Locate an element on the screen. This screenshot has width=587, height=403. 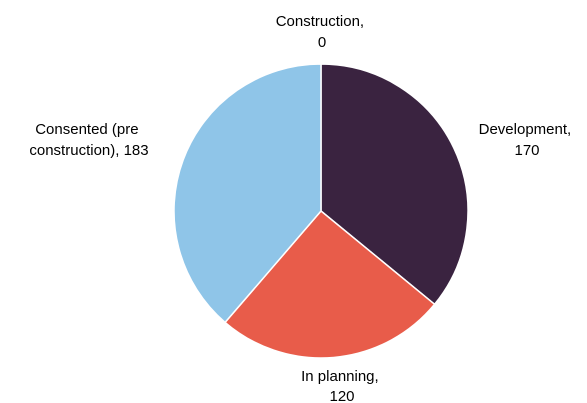
label-consented-line2: construction), 183 is located at coordinates (88, 150).